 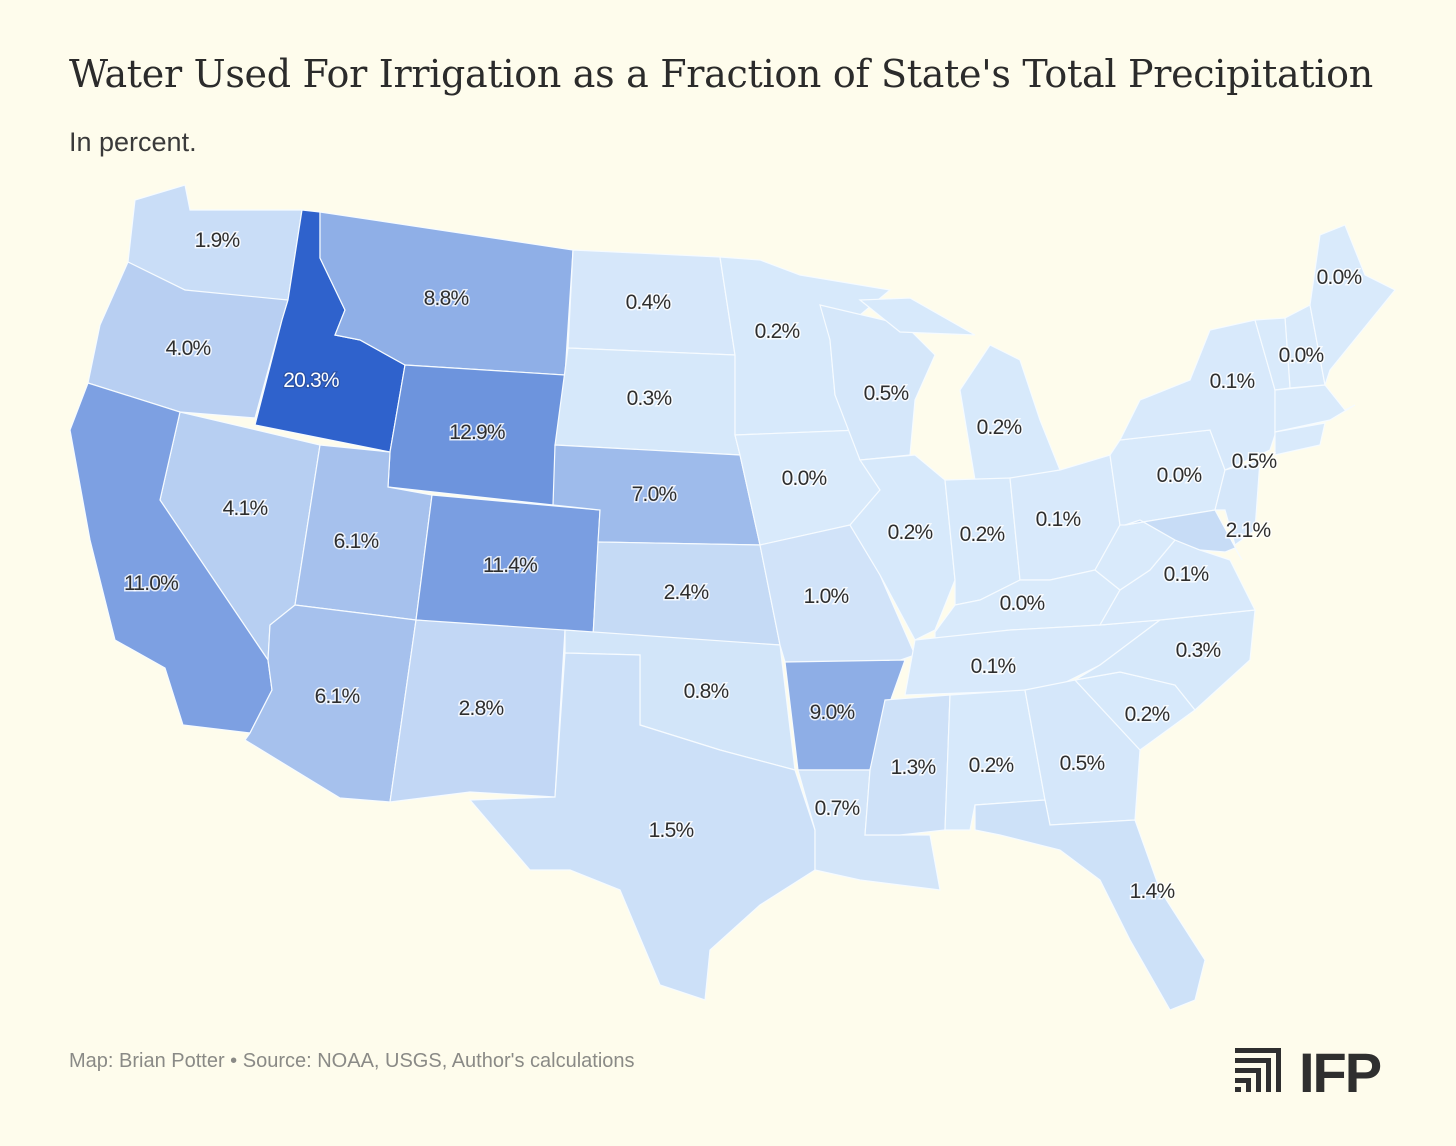 I want to click on value-label-nc: 0.3%, so click(x=1198, y=650).